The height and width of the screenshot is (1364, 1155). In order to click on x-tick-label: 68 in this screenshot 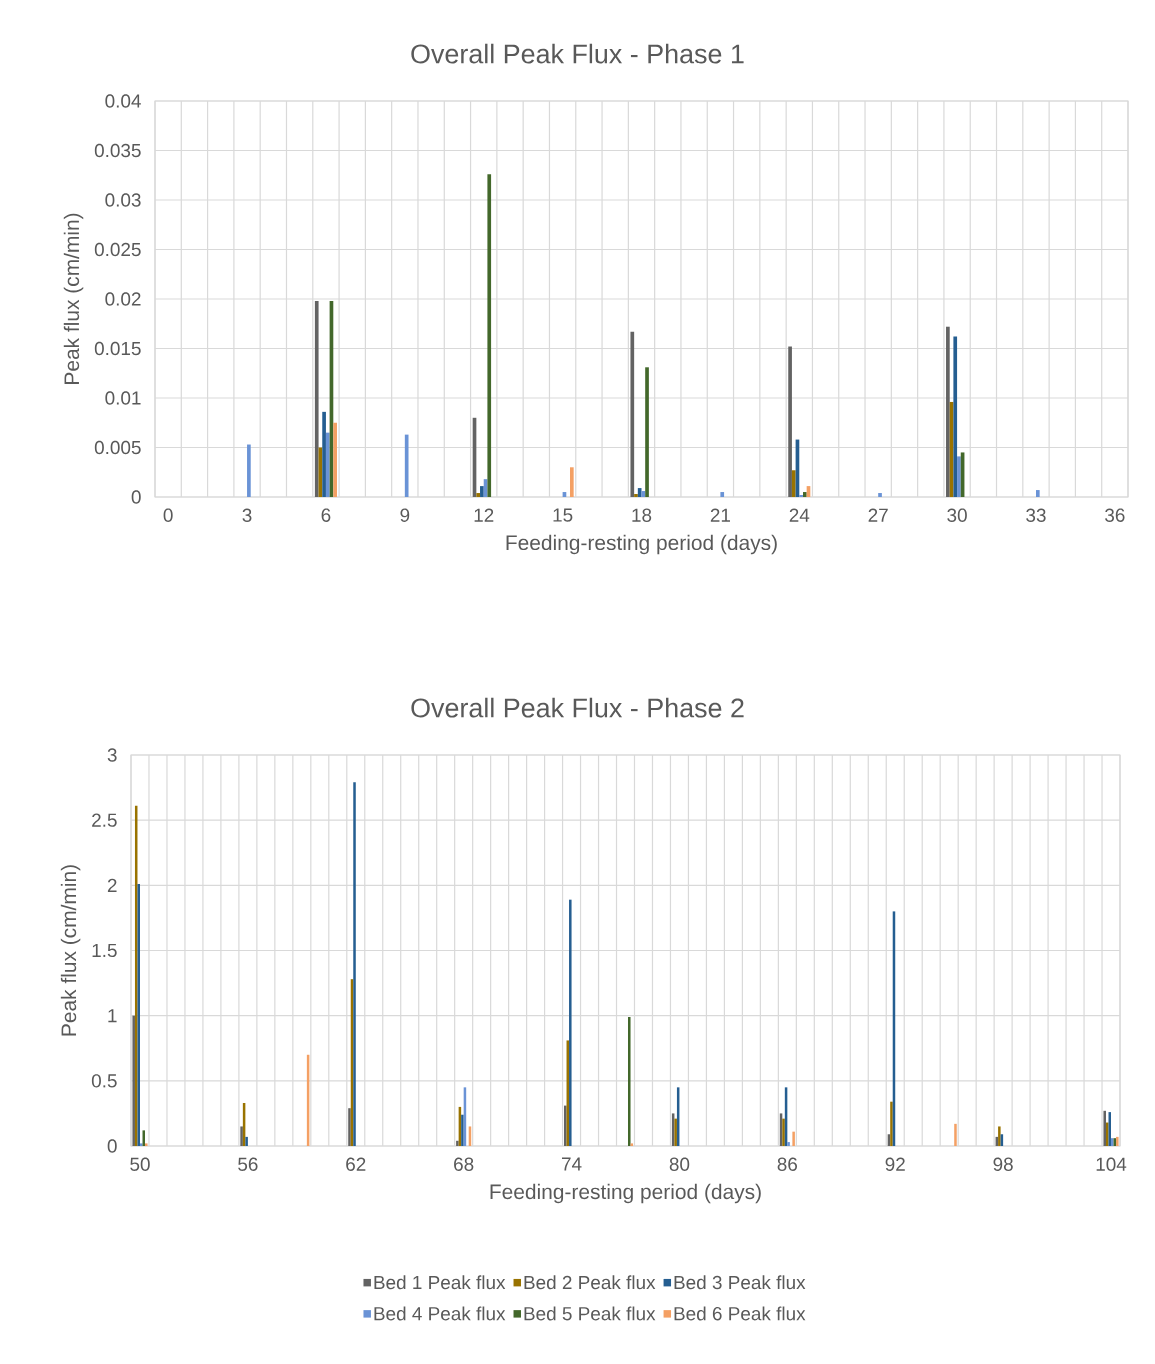, I will do `click(464, 1164)`.